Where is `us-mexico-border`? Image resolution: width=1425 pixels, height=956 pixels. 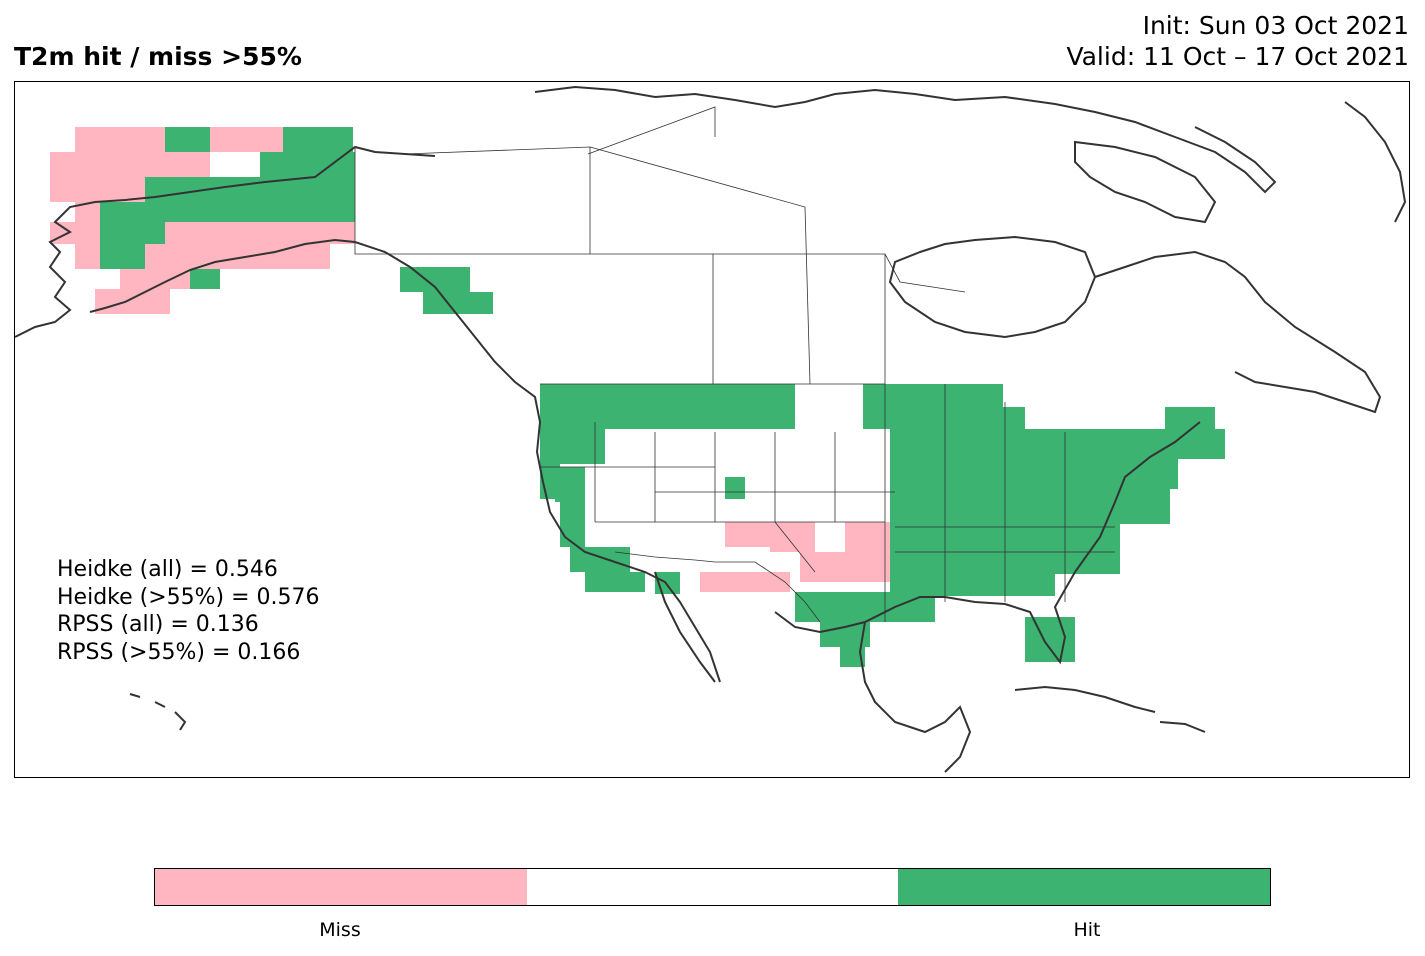 us-mexico-border is located at coordinates (717, 587).